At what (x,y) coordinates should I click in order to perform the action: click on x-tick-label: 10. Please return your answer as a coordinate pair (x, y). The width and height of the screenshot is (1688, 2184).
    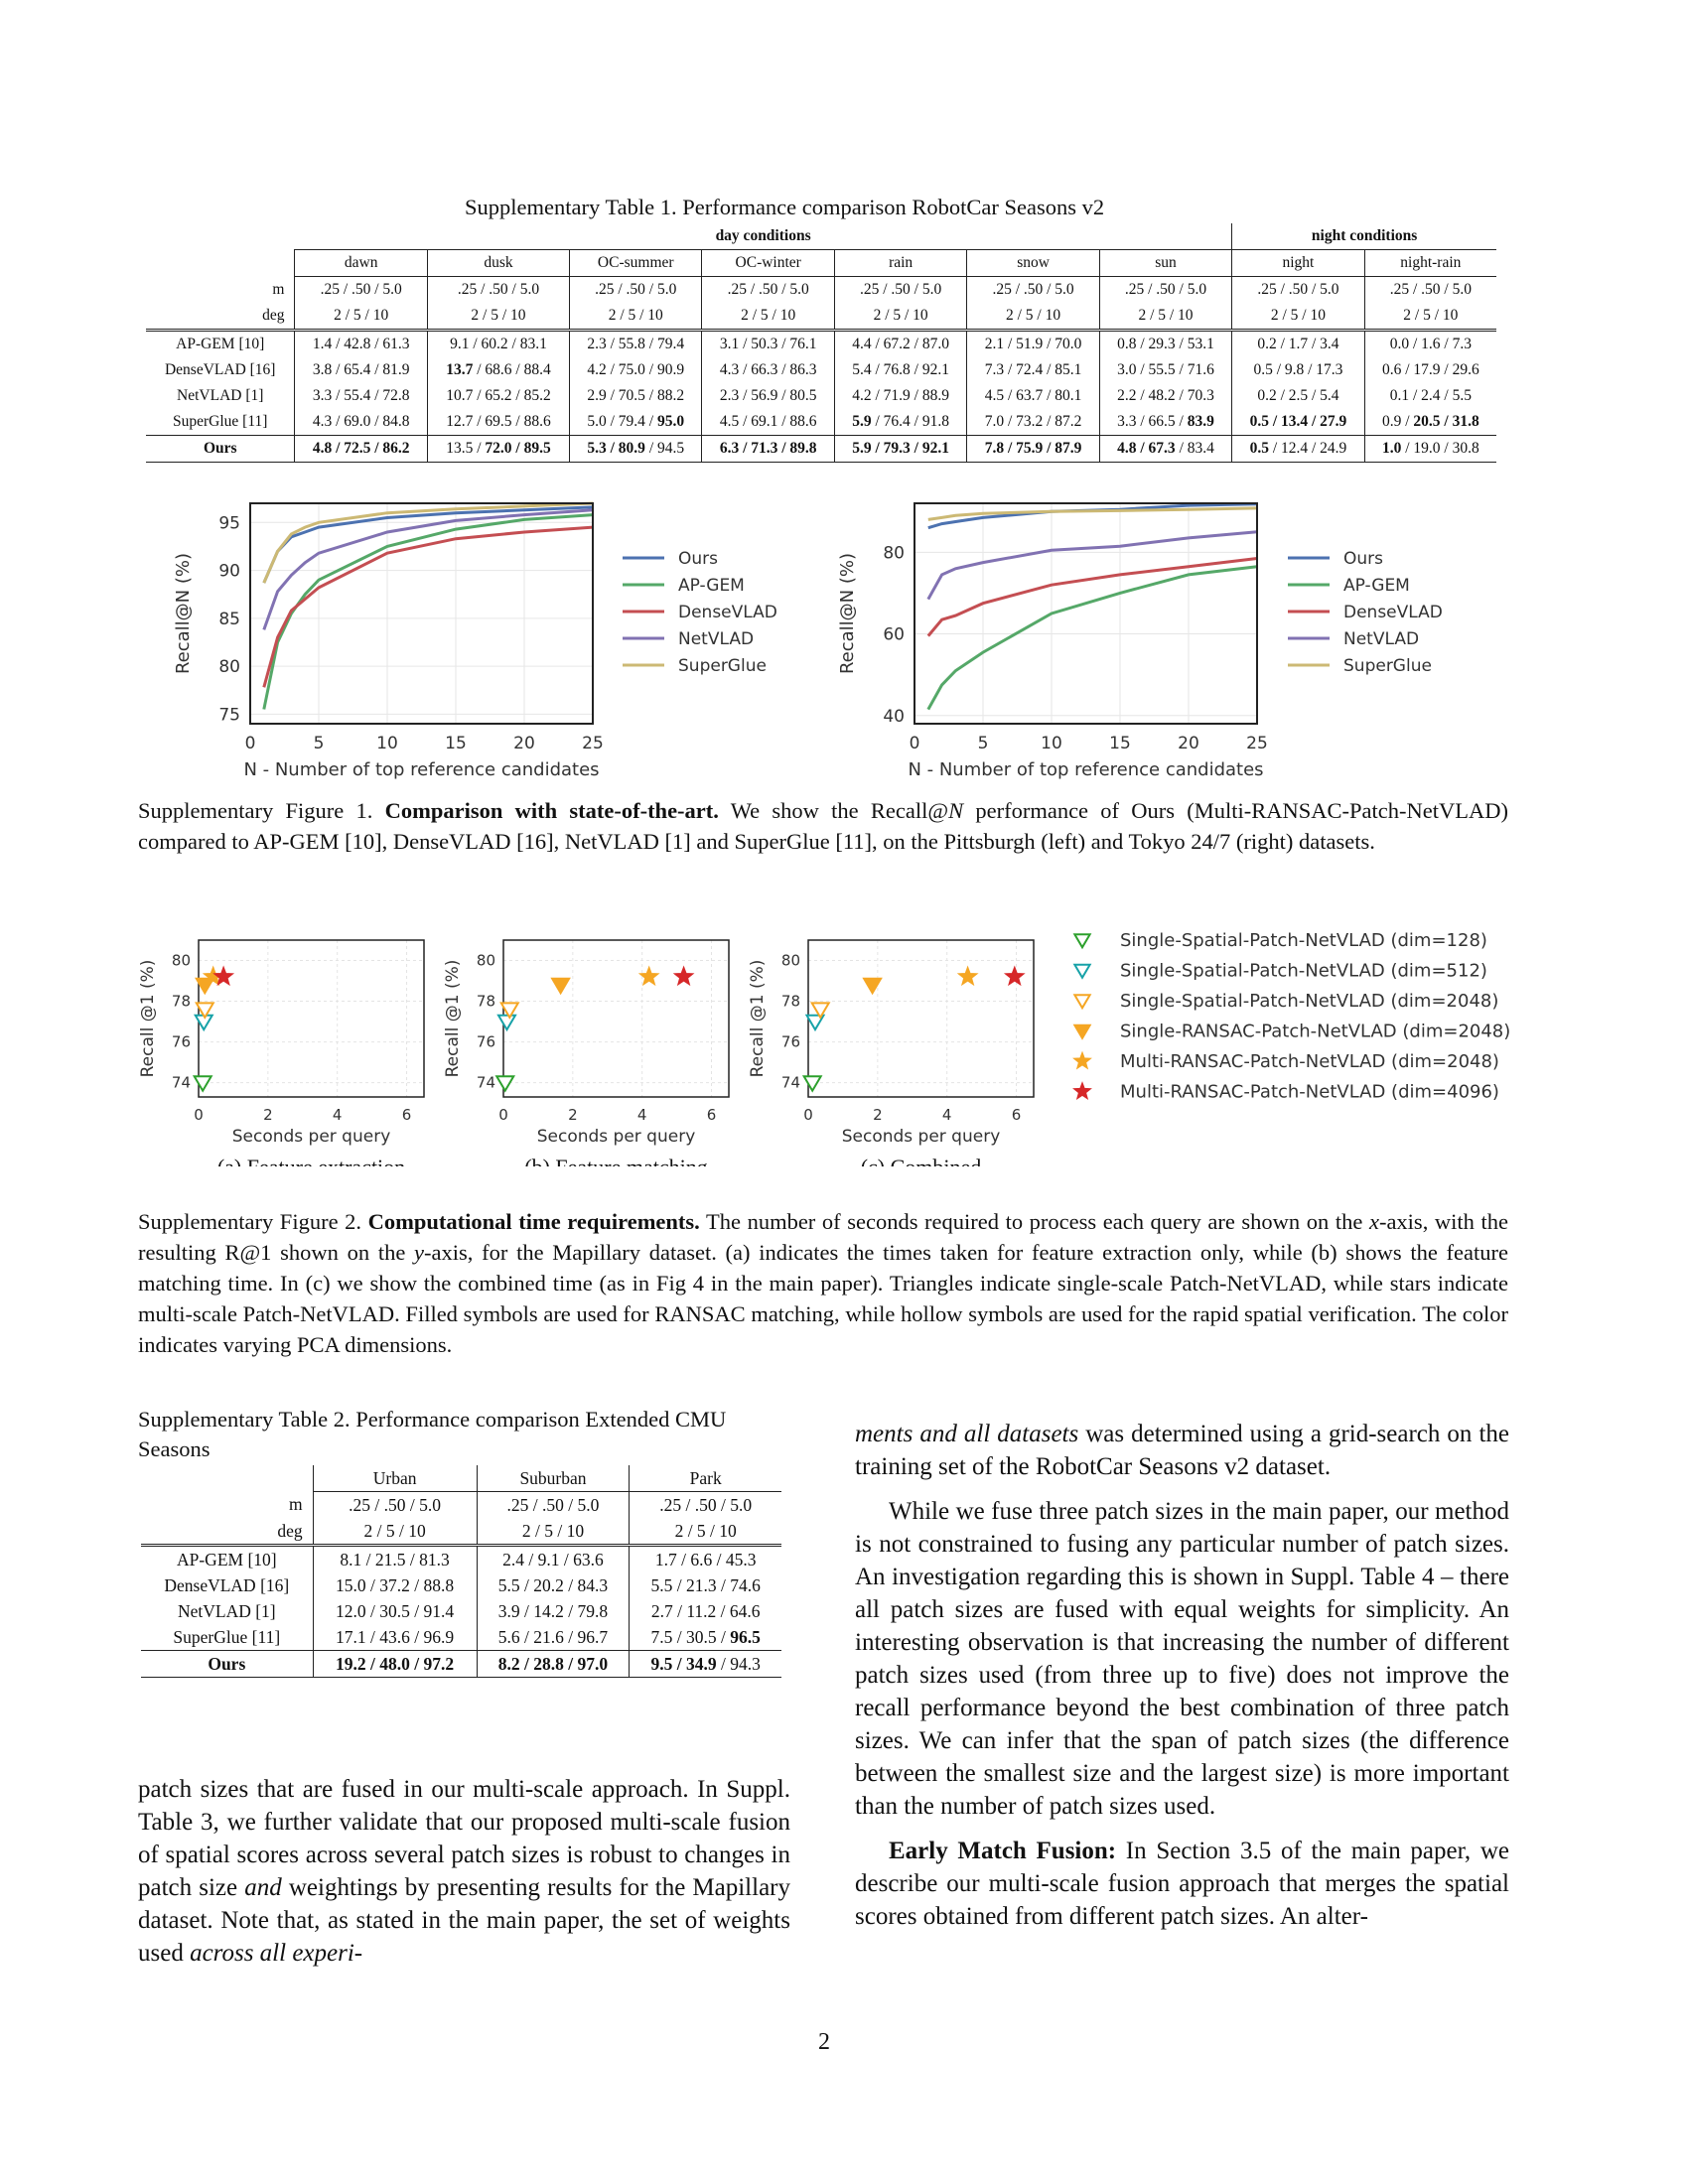
    Looking at the image, I should click on (387, 743).